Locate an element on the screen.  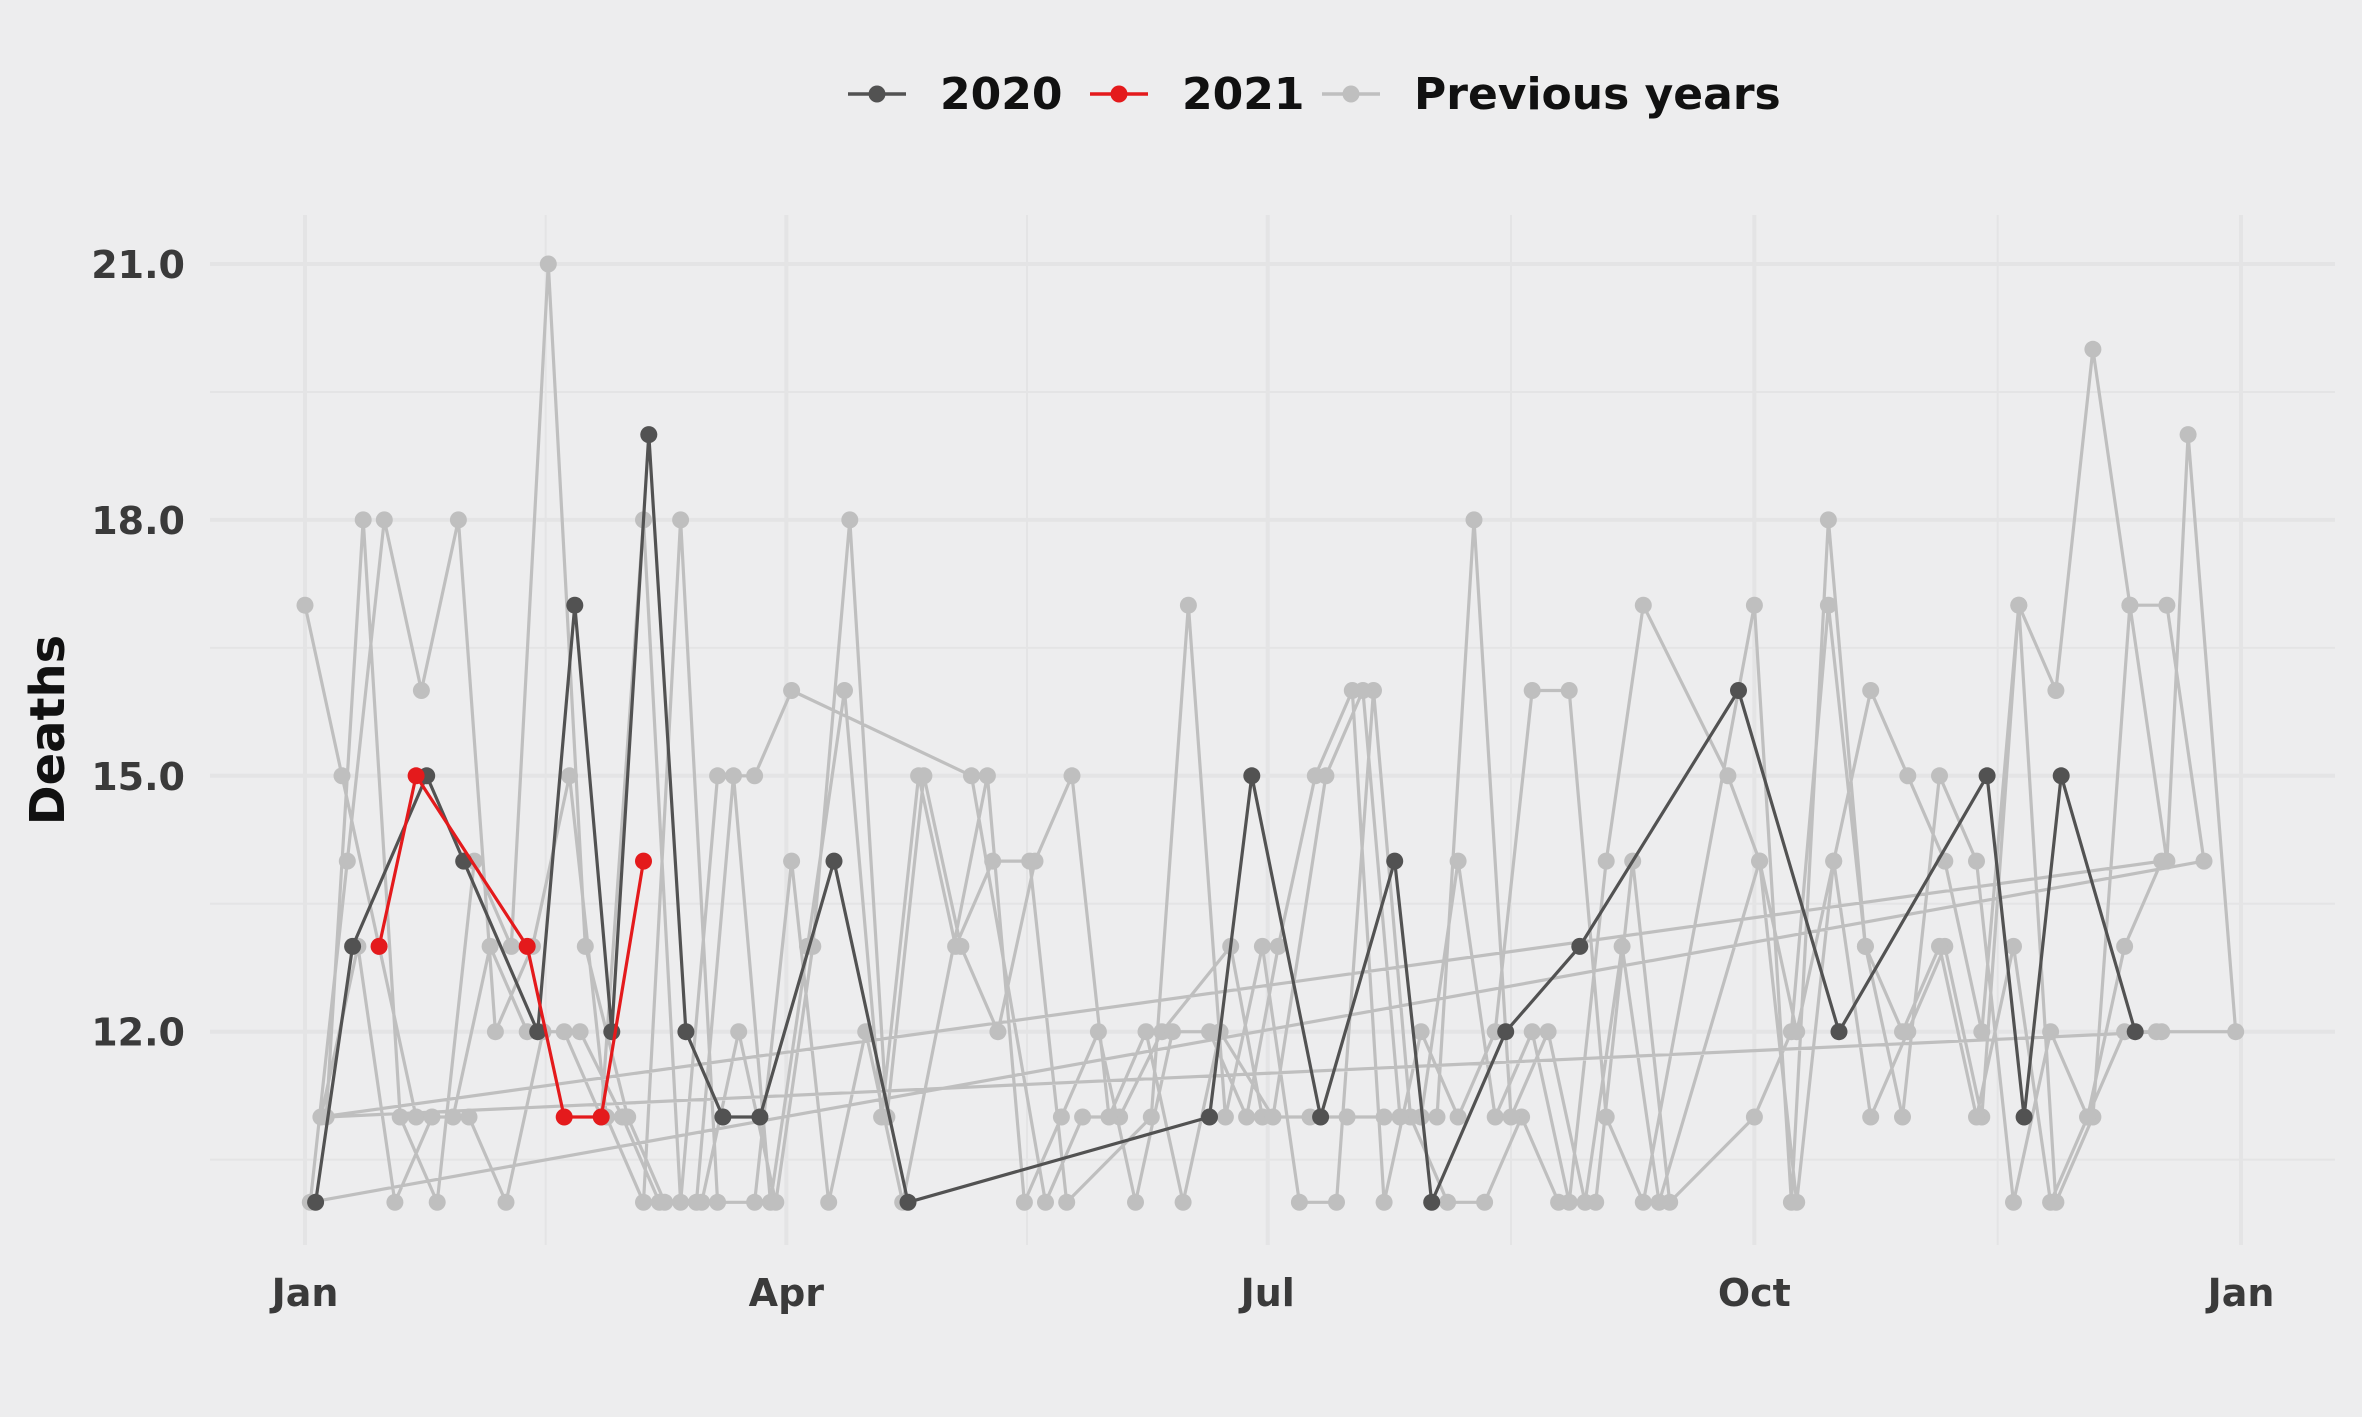
legend-item: Previous years is located at coordinates (1551, 94).